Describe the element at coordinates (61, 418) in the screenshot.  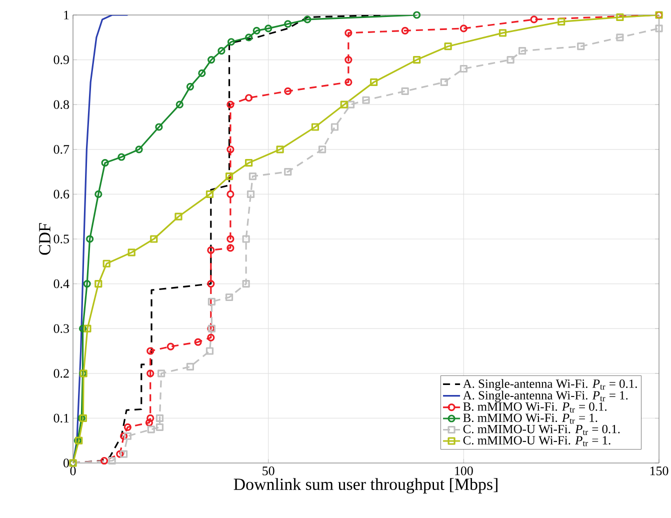
I see `y-tick-label: 0.1` at that location.